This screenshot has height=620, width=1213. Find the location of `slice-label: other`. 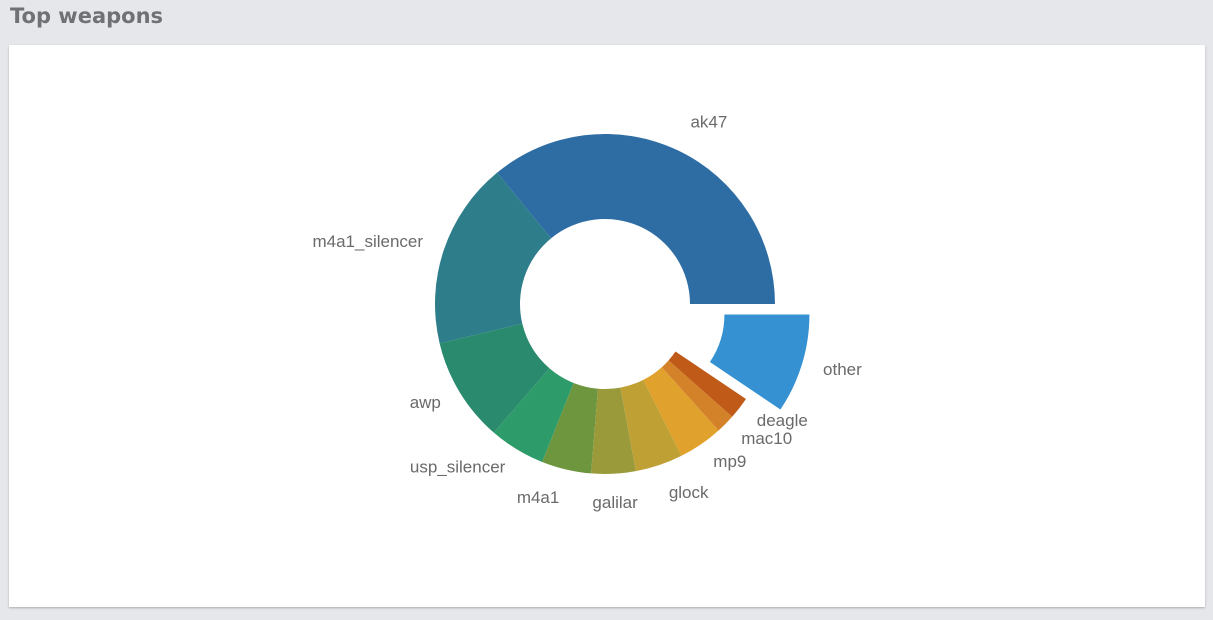

slice-label: other is located at coordinates (842, 369).